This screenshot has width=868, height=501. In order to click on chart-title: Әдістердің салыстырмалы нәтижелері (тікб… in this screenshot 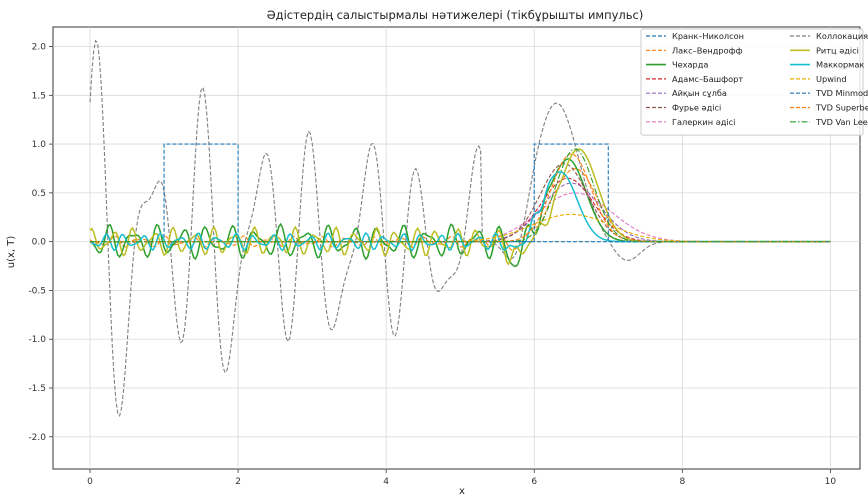, I will do `click(455, 15)`.